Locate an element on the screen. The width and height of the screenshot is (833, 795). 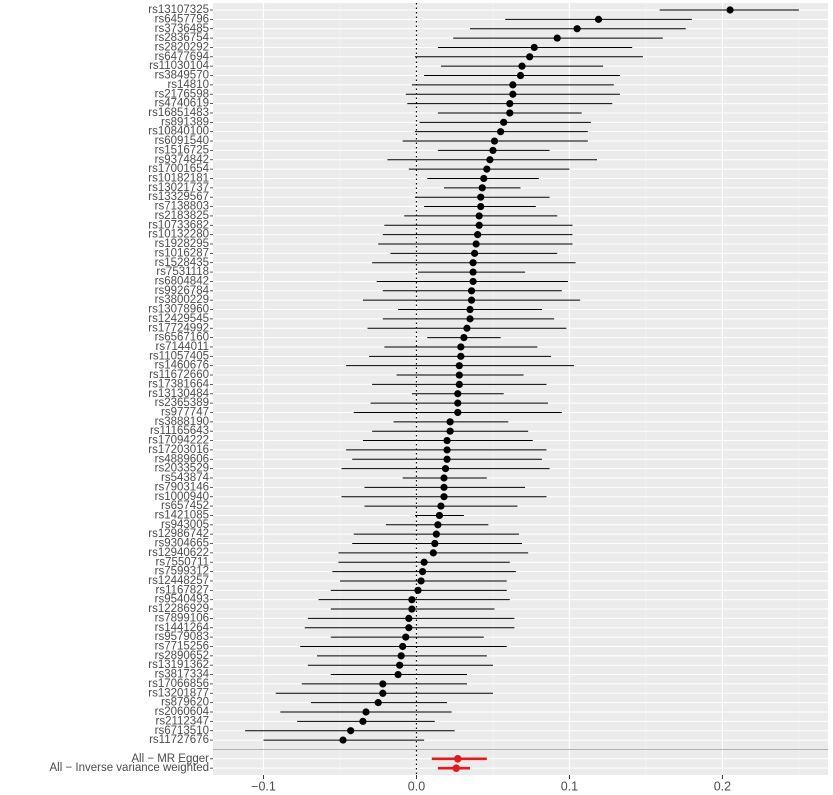
row-label: rs17094222 is located at coordinates (178, 441).